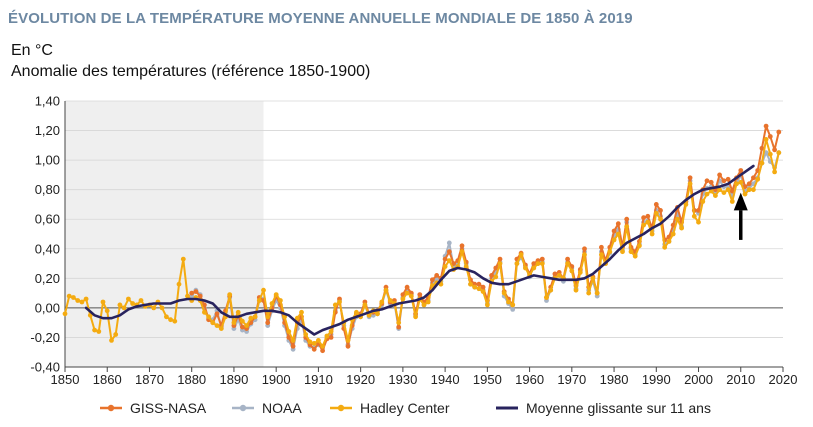 This screenshot has width=813, height=427. I want to click on x-tick-label: 1900, so click(276, 379).